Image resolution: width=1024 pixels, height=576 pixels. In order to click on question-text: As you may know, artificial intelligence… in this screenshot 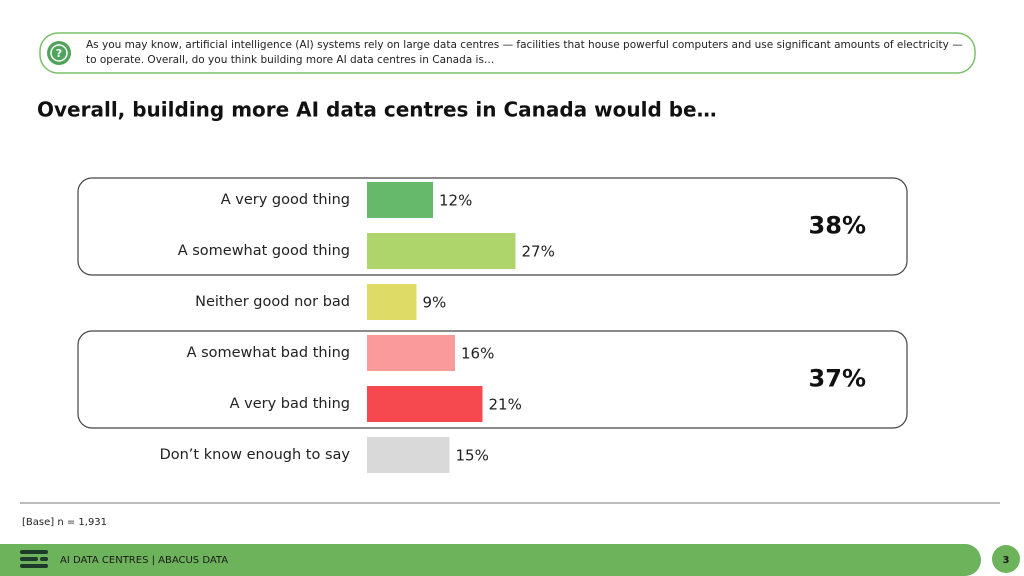, I will do `click(524, 52)`.